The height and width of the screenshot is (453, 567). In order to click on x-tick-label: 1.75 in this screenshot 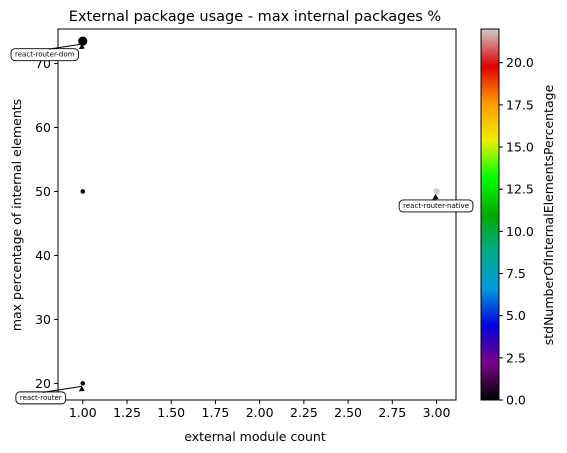, I will do `click(216, 412)`.